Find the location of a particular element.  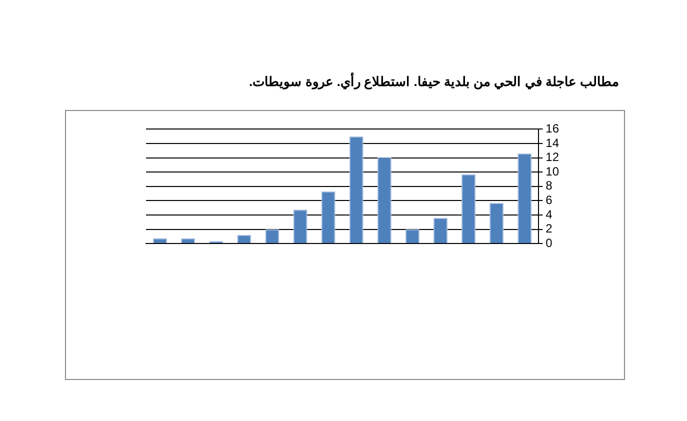

y-tick-label: 4 is located at coordinates (549, 214).